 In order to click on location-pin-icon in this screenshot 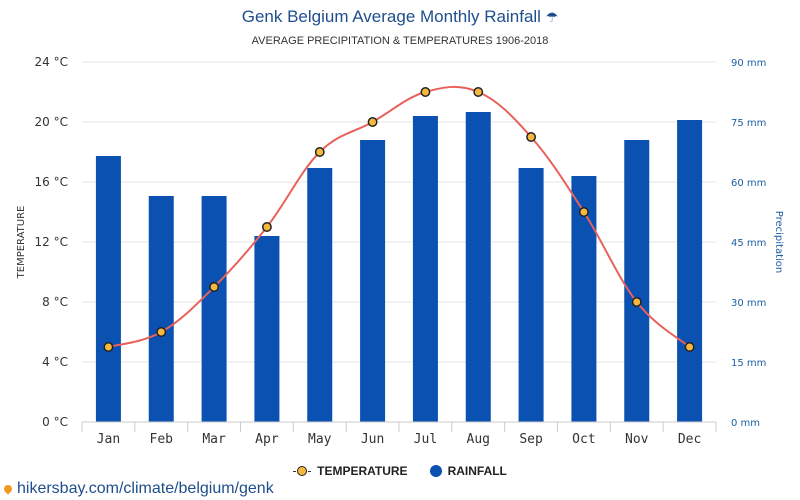, I will do `click(8, 489)`.